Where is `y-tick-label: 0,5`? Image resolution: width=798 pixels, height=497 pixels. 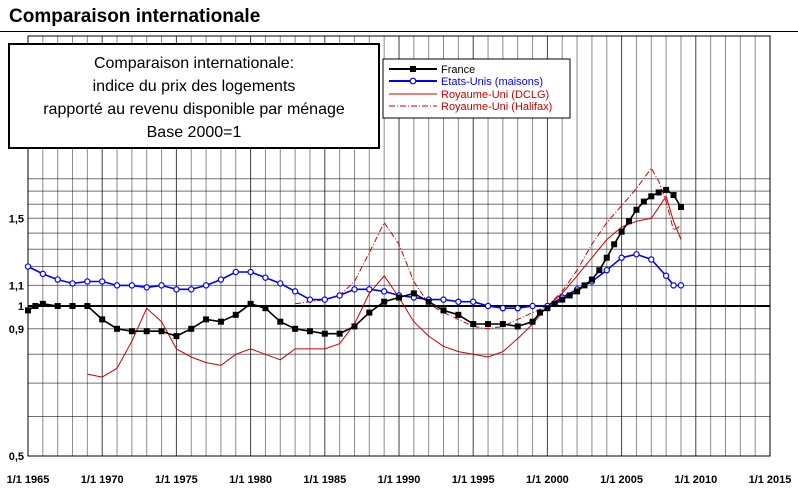
y-tick-label: 0,5 is located at coordinates (16, 457).